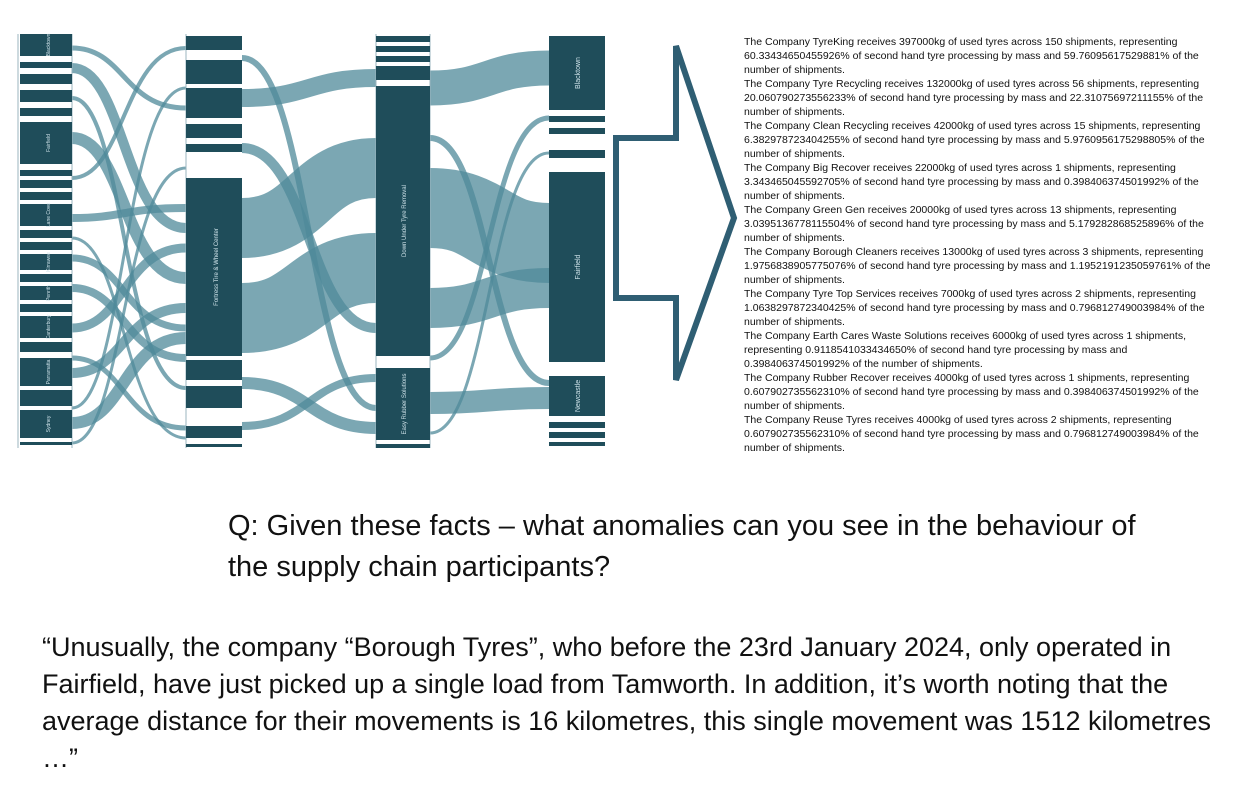 The image size is (1242, 792). What do you see at coordinates (49, 371) in the screenshot?
I see `sankey-label-left-7: Parramatta` at bounding box center [49, 371].